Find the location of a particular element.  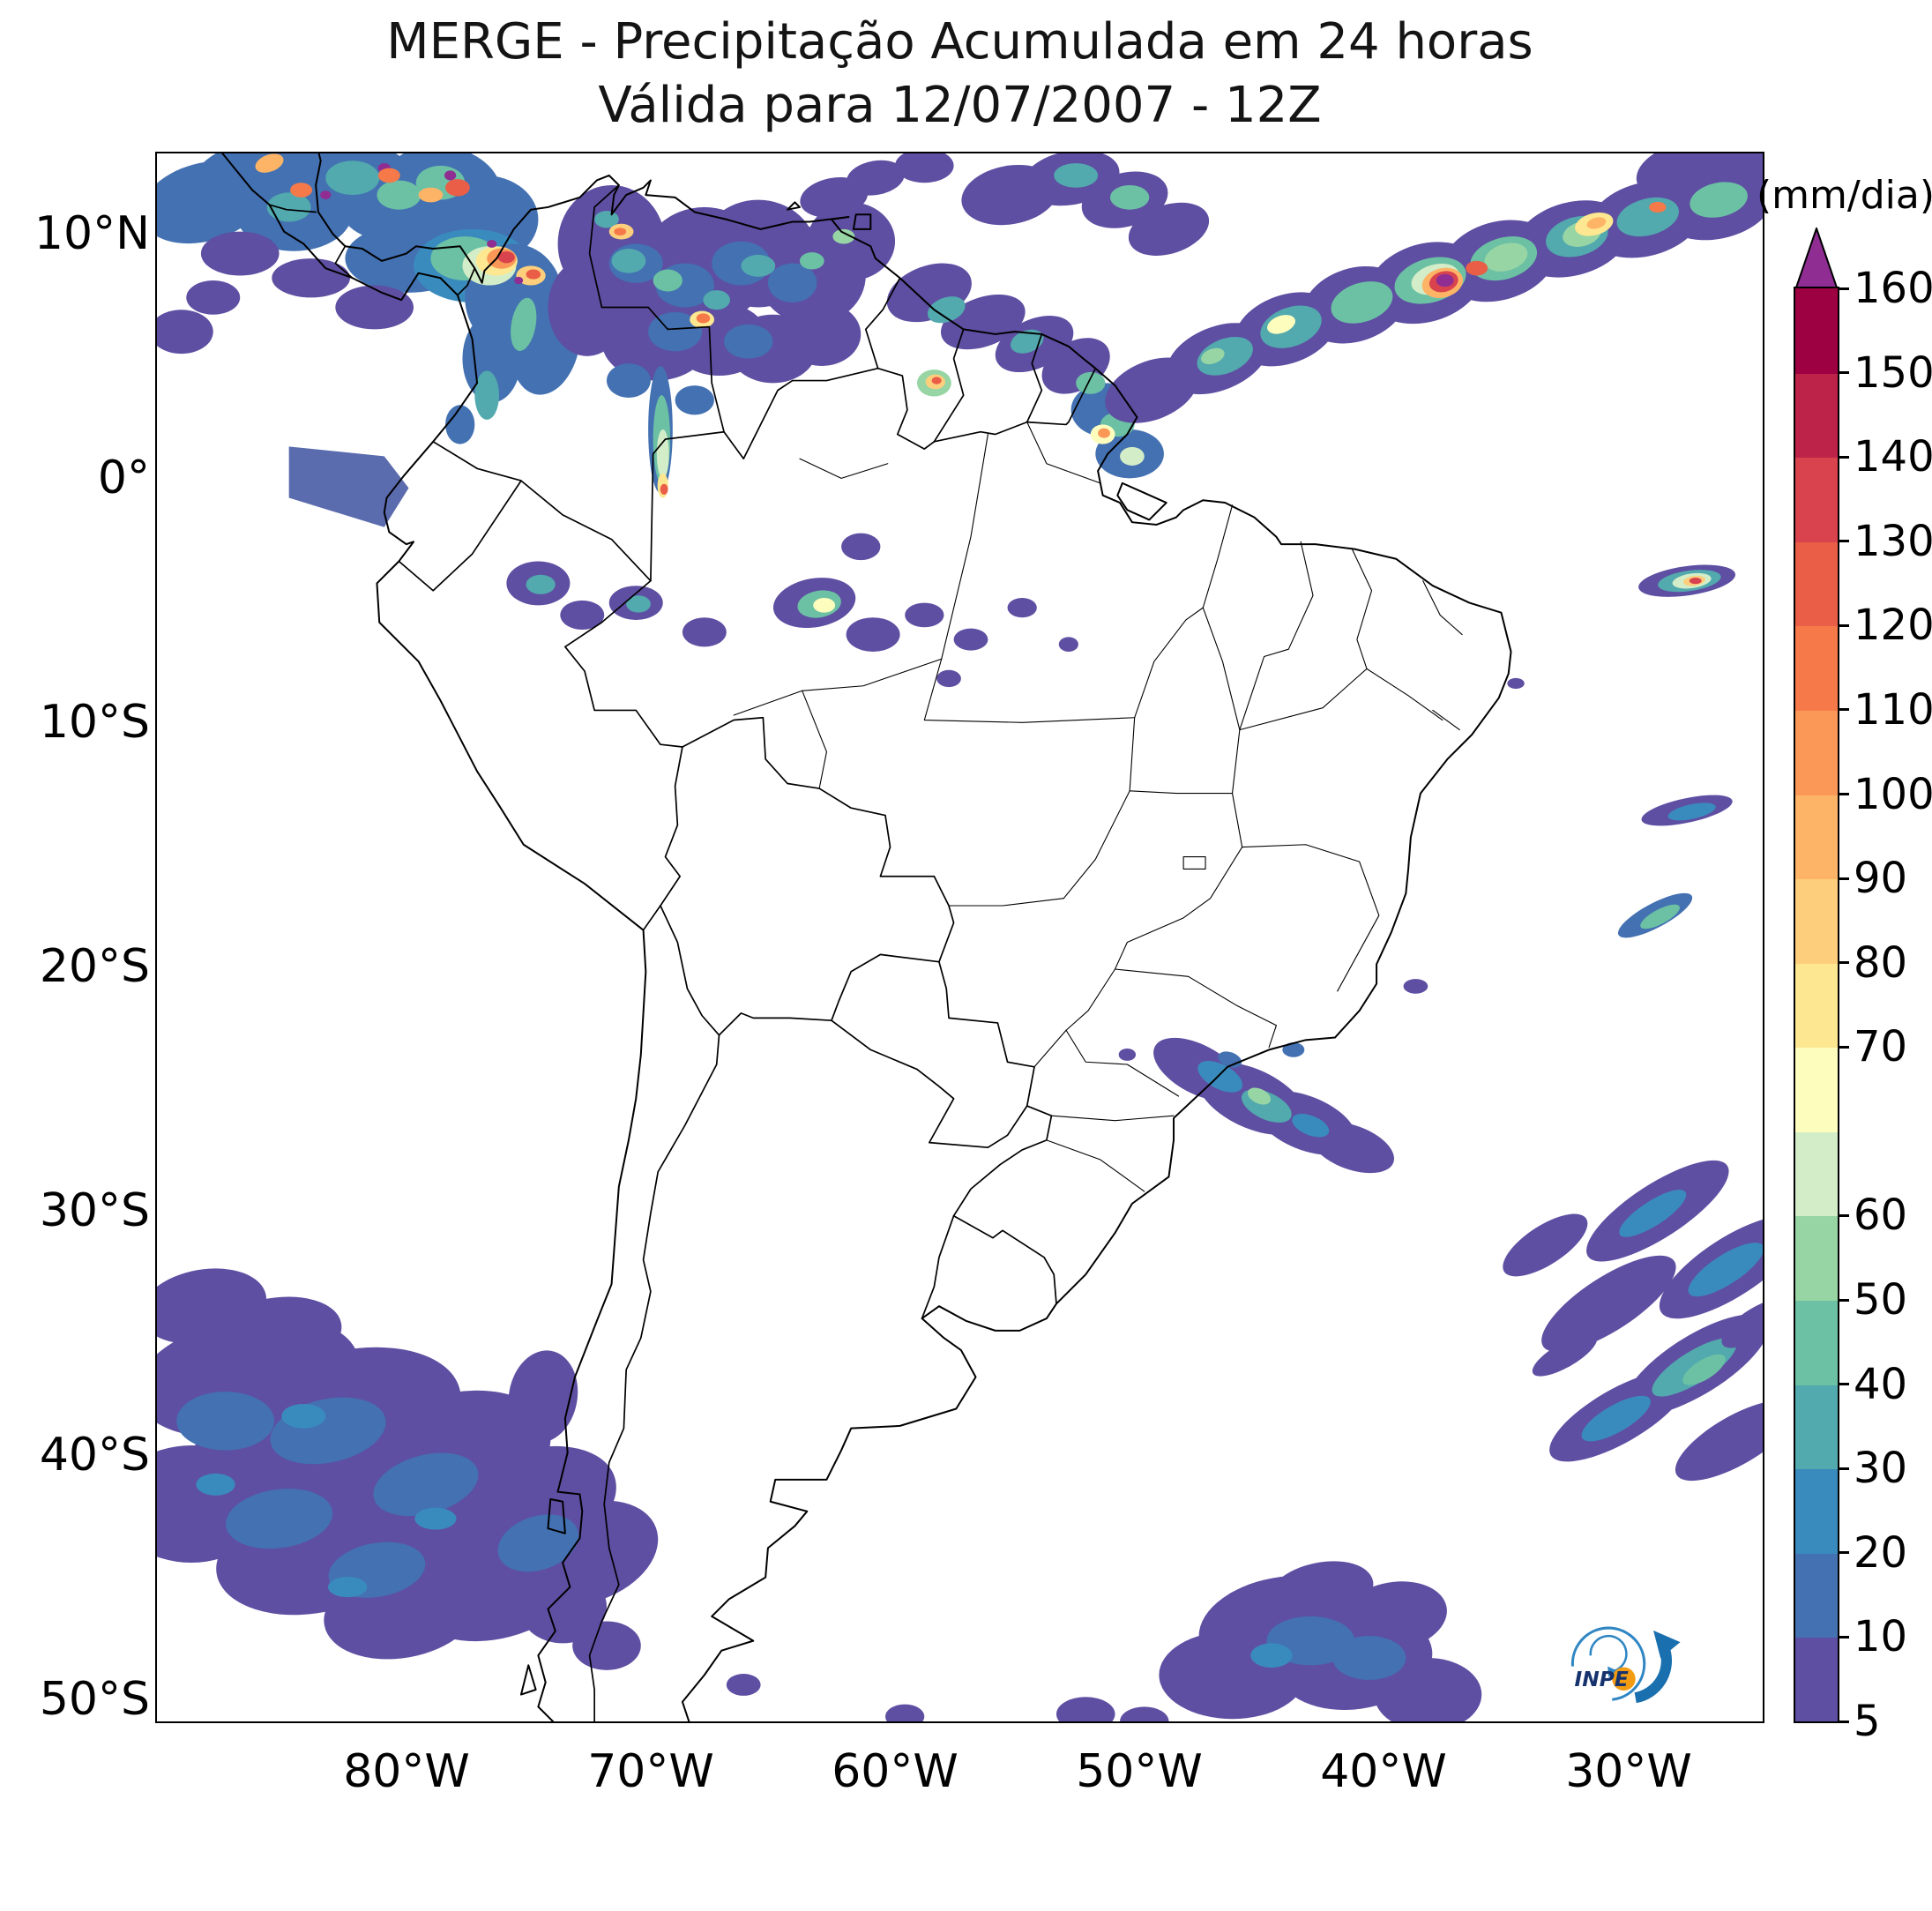

logo-arrow-head is located at coordinates (1667, 1645).